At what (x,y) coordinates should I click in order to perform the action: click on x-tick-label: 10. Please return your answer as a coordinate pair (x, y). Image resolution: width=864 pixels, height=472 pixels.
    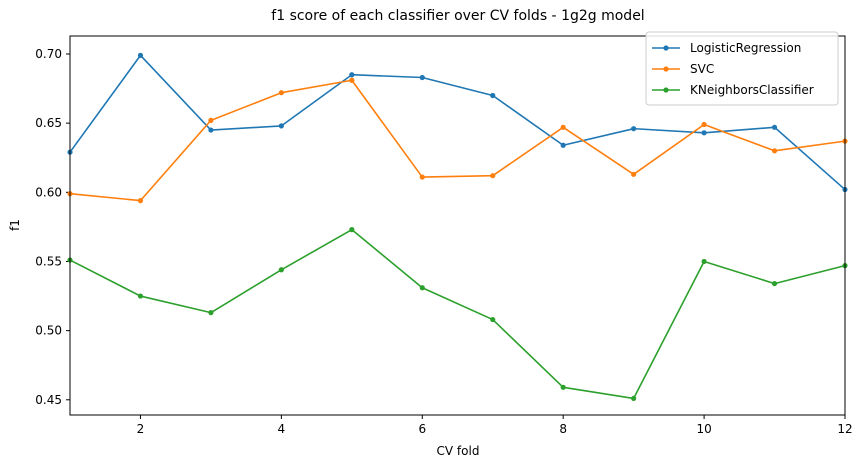
    Looking at the image, I should click on (703, 429).